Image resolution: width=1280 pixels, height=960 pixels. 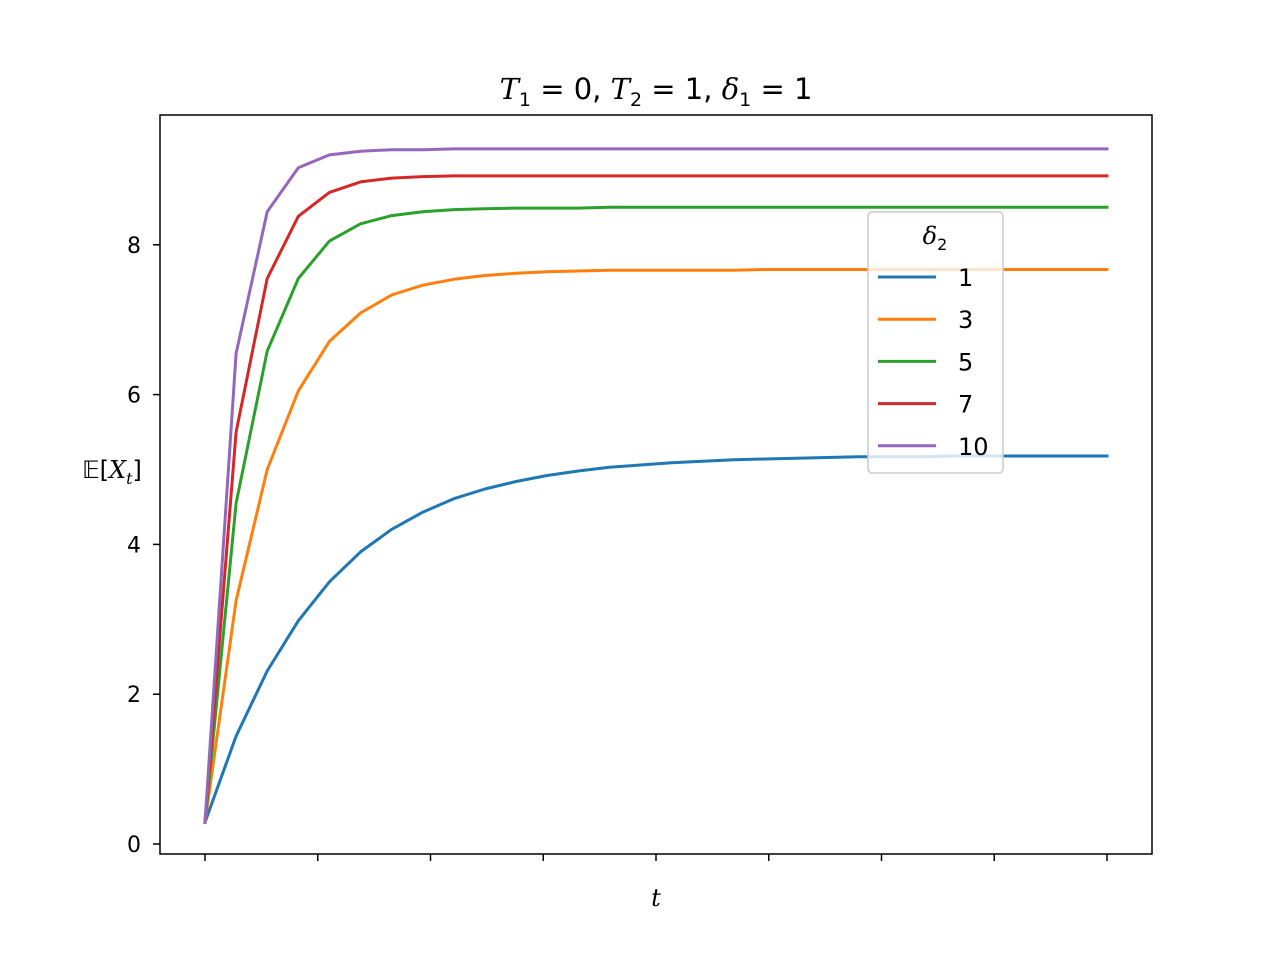 I want to click on legend-label-7: 7, so click(x=965, y=405).